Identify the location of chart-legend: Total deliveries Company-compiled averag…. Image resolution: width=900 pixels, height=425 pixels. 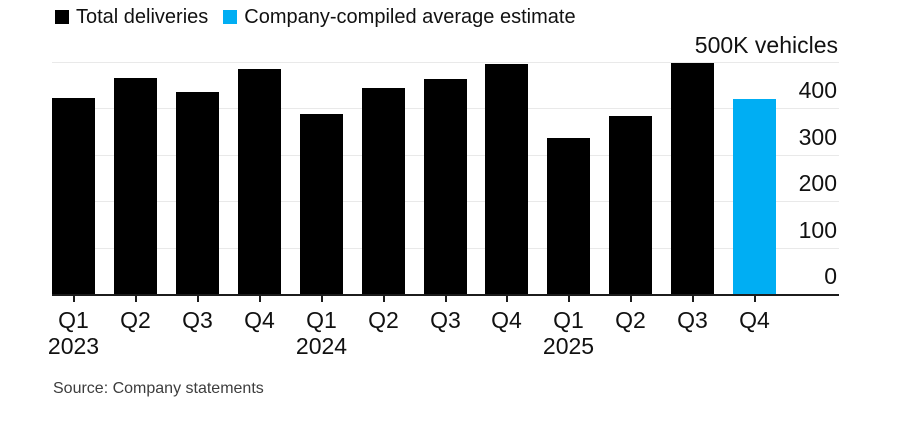
(315, 17).